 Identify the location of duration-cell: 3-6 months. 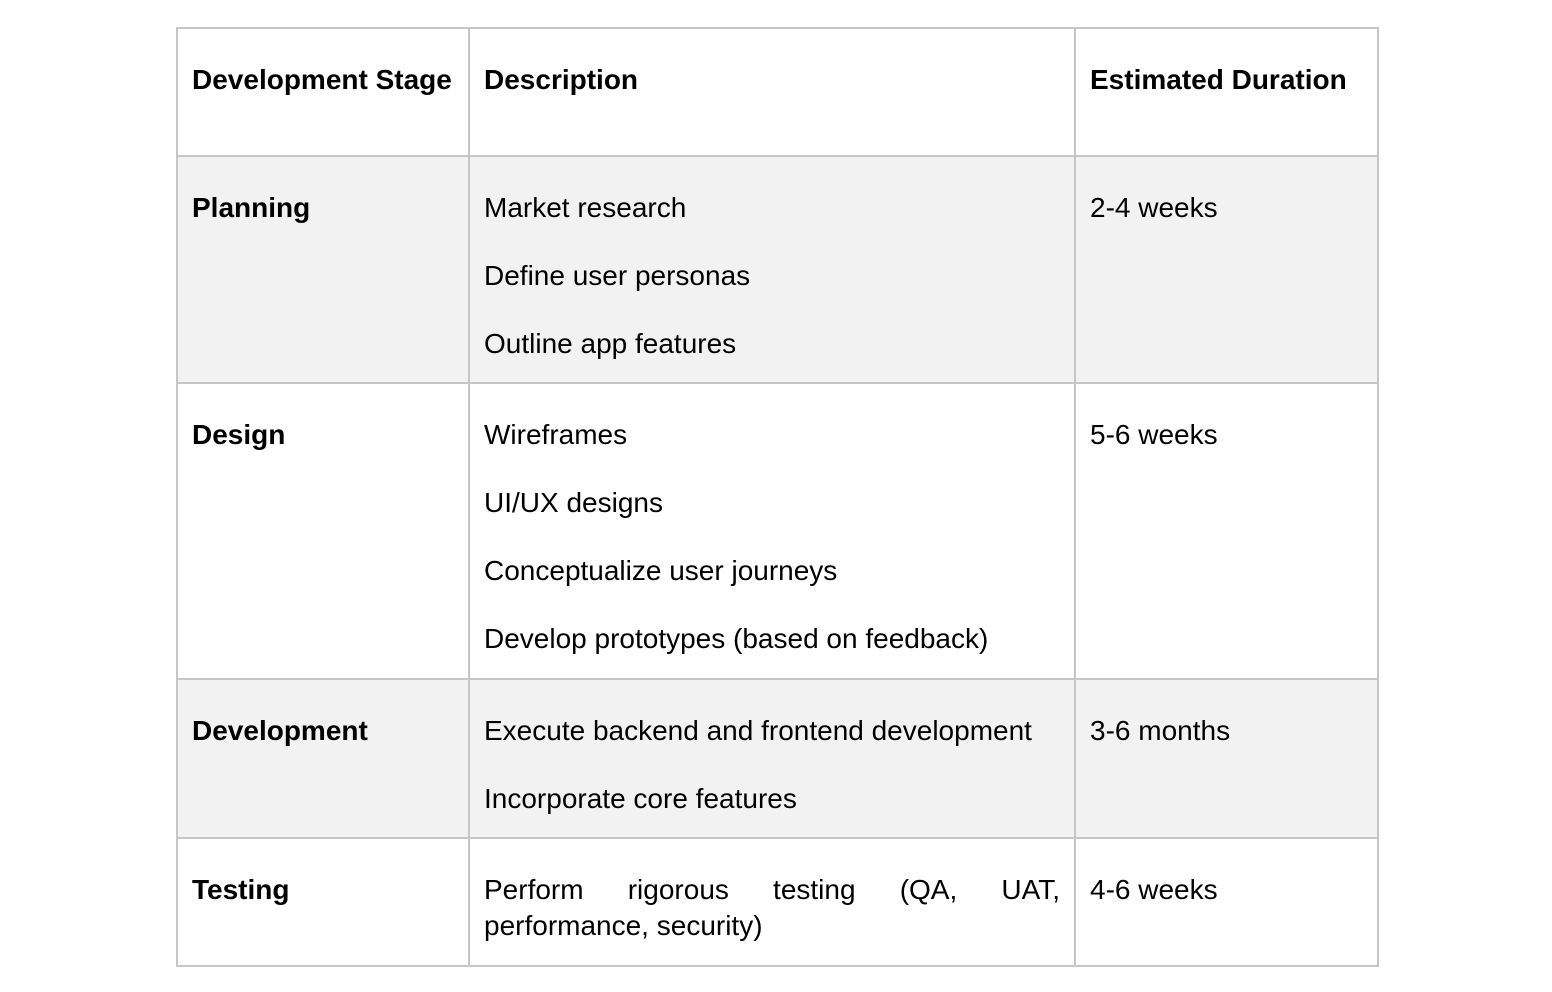
(1226, 758).